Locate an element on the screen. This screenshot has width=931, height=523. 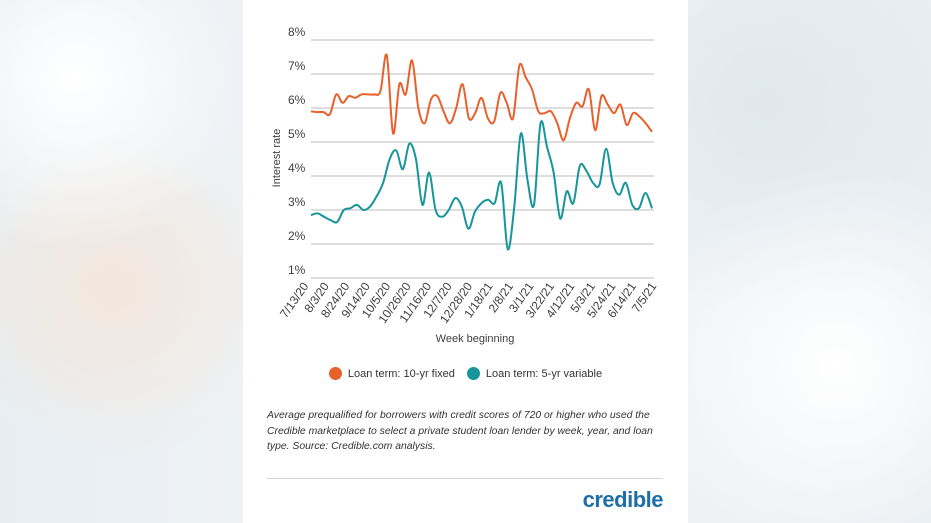
legend-item-5yr: Loan term: 5-yr variable is located at coordinates (534, 373).